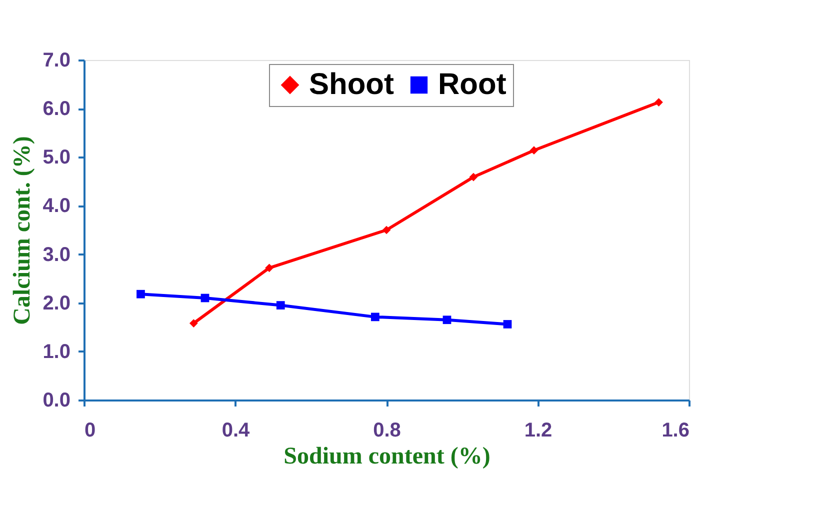  I want to click on x-tick-label: 1.2, so click(538, 431).